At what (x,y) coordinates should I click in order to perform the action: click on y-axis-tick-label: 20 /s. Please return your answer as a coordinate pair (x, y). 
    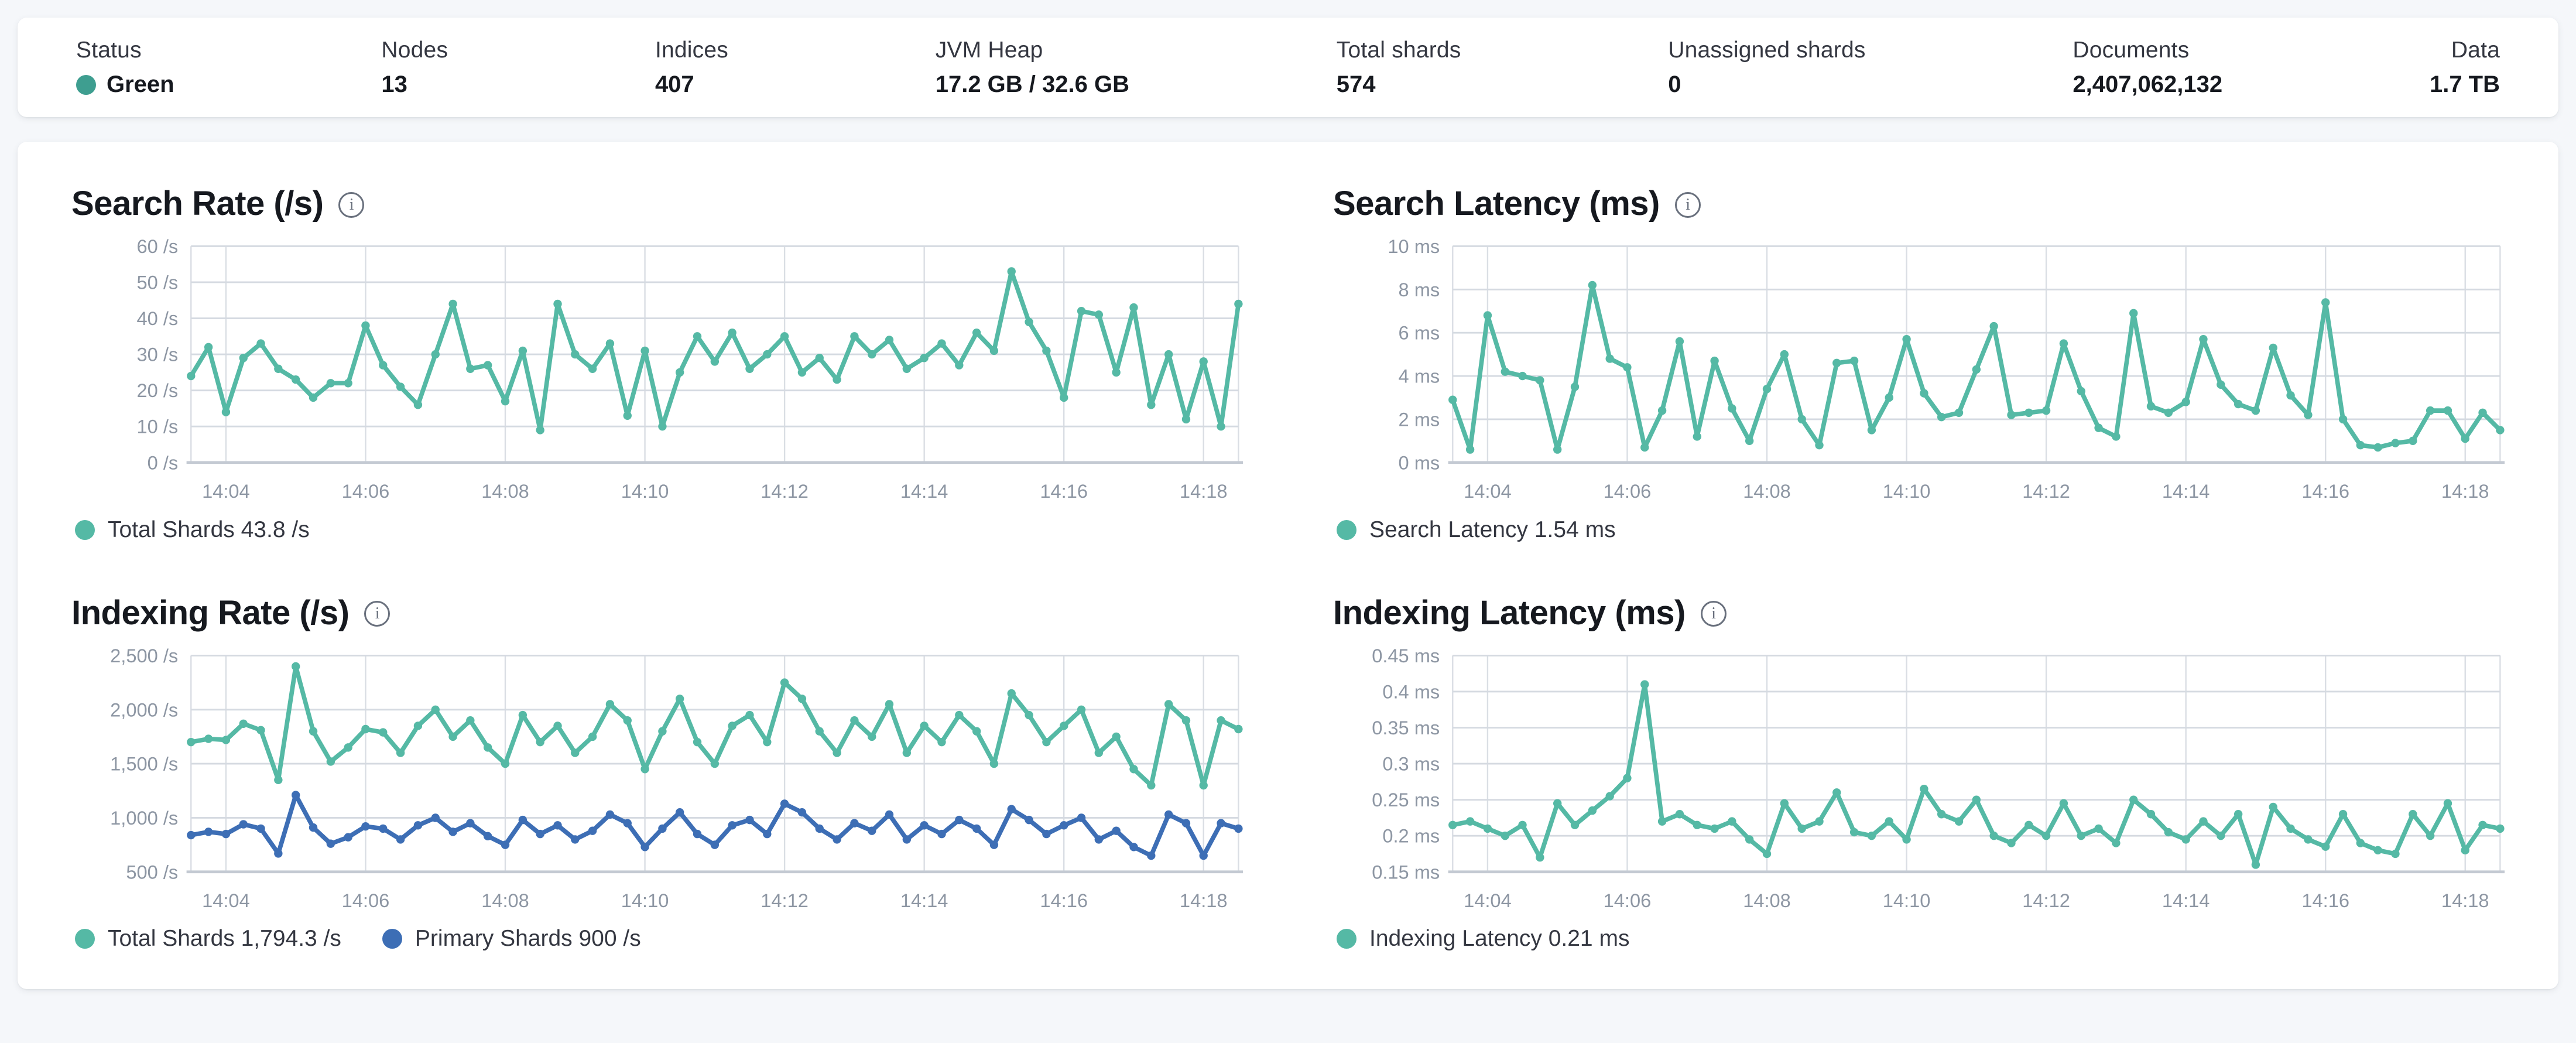
    Looking at the image, I should click on (158, 390).